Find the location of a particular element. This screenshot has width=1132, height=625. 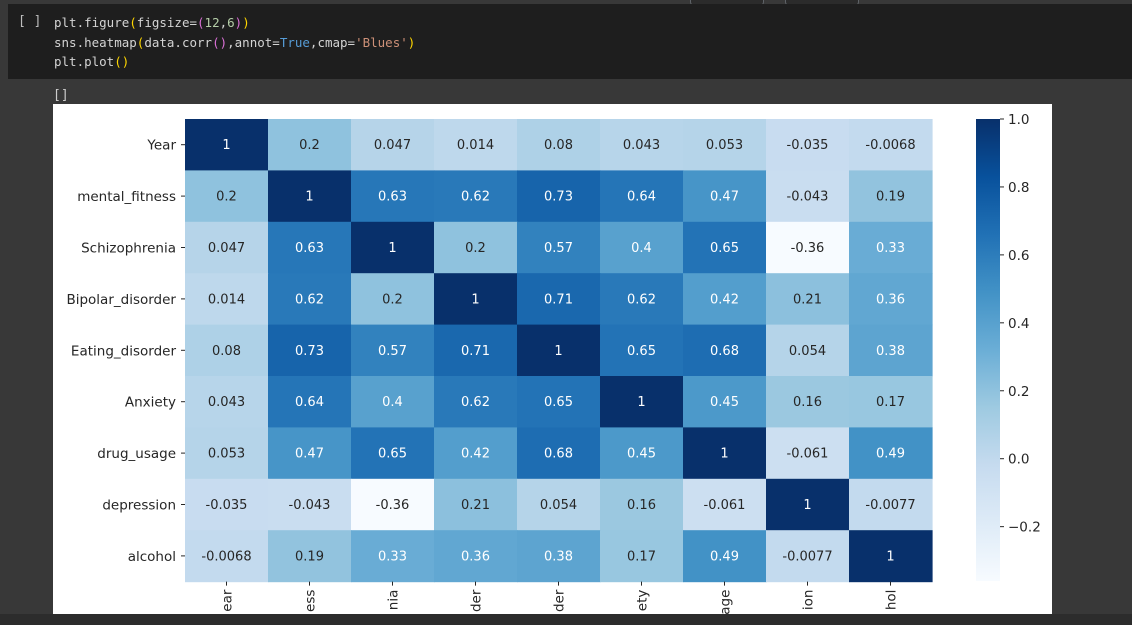

colorbar-tick-label: 0.4 is located at coordinates (1018, 324).